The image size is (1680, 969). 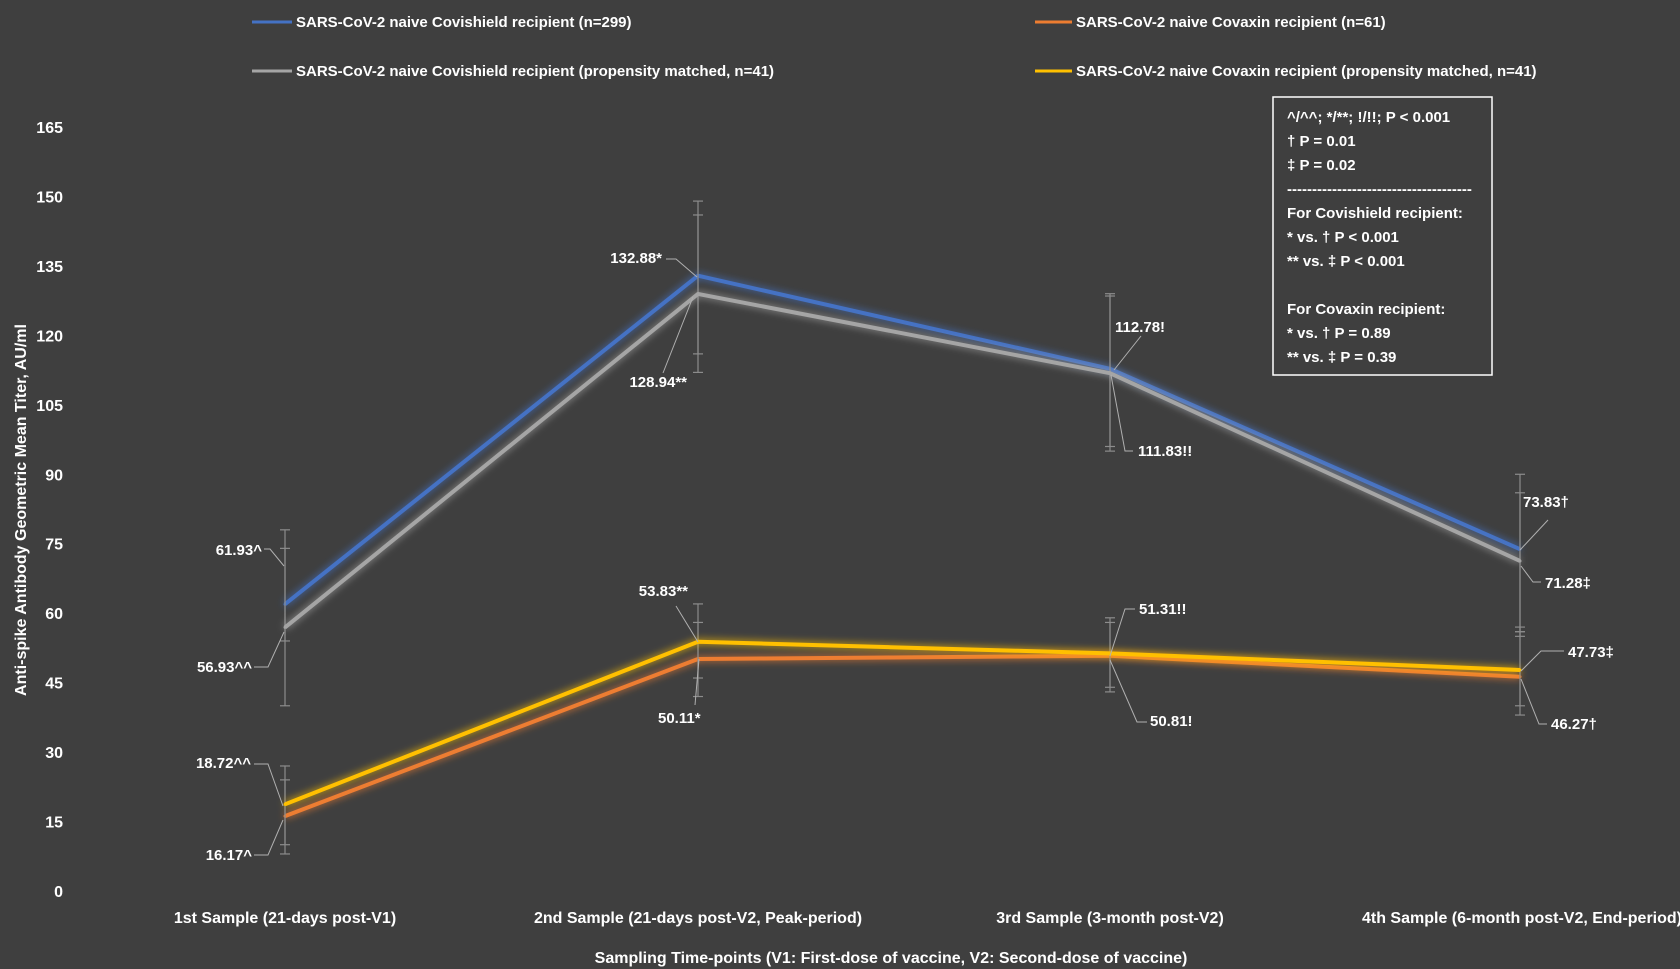 I want to click on data-label: 47.73‡, so click(x=1591, y=652).